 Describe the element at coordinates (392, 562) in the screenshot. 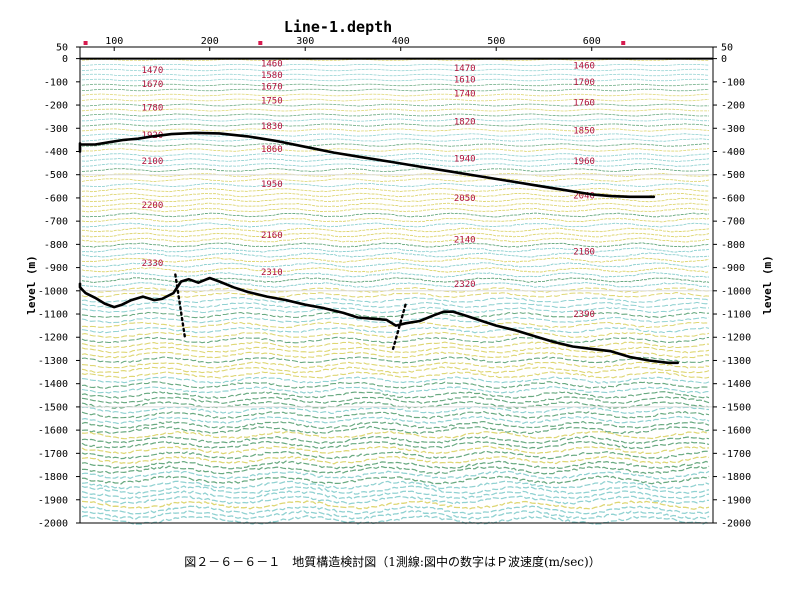

I see `figure-caption: 図２－６－６－１ 地質構造検討図（1測線:図中の数字はＰ波速度(m/sec)）` at that location.